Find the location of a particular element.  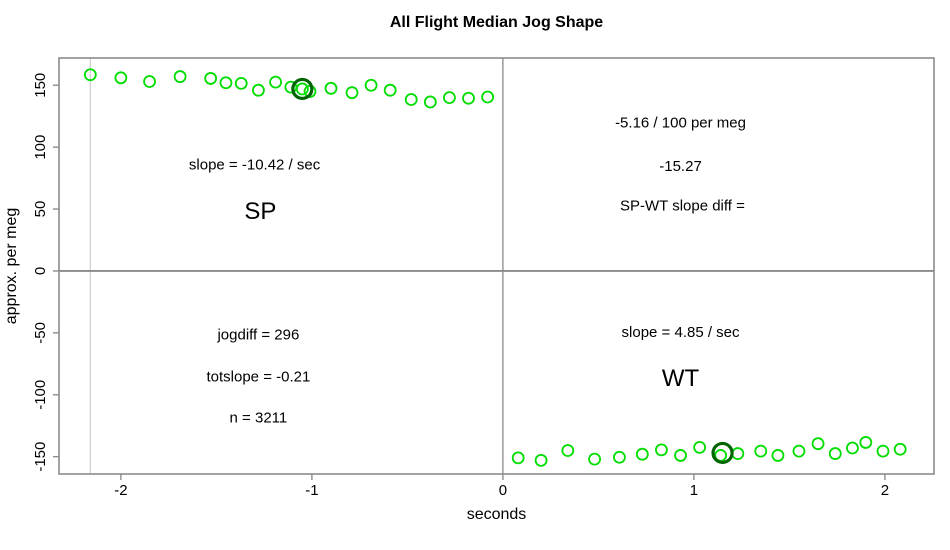

highlight-ring-sp is located at coordinates (302, 89).